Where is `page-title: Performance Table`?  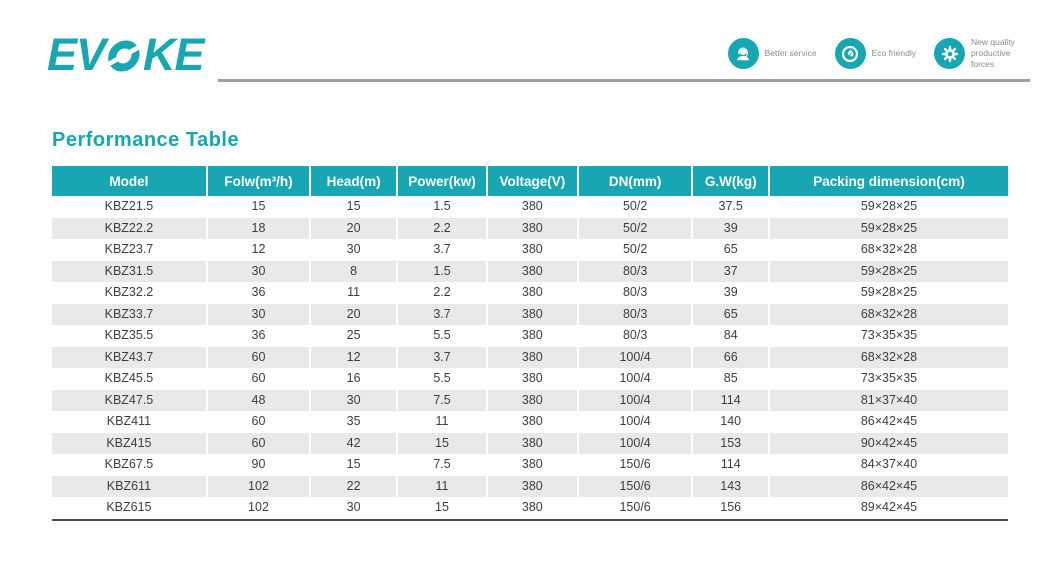
page-title: Performance Table is located at coordinates (146, 140).